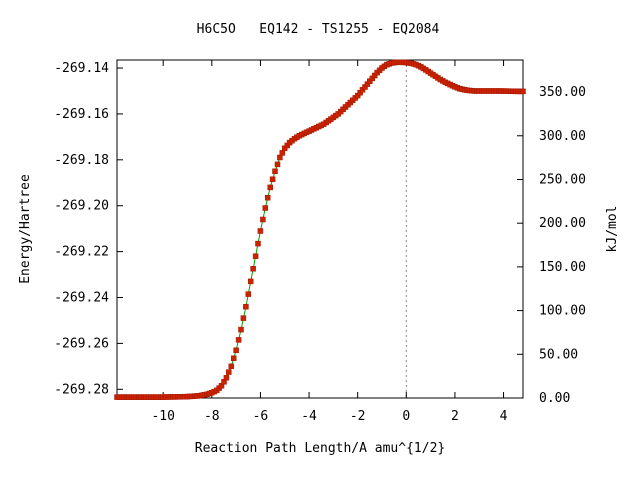 The height and width of the screenshot is (480, 640). What do you see at coordinates (318, 29) in the screenshot?
I see `chart-title: H6C5O EQ142 - TS1255 - EQ2084` at bounding box center [318, 29].